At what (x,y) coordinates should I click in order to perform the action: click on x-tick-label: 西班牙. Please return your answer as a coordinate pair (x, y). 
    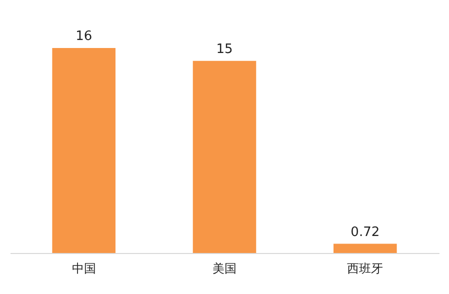
    Looking at the image, I should click on (365, 269).